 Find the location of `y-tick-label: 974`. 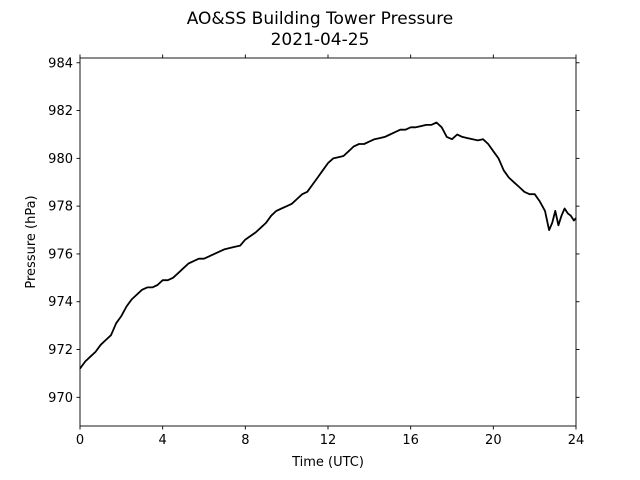

y-tick-label: 974 is located at coordinates (60, 302).